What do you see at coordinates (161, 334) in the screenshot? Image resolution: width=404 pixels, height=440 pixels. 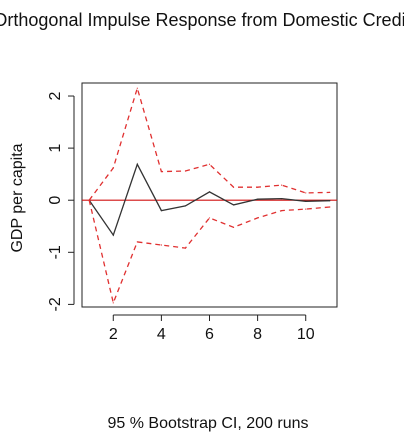 I see `x-tick-label-1: 4` at bounding box center [161, 334].